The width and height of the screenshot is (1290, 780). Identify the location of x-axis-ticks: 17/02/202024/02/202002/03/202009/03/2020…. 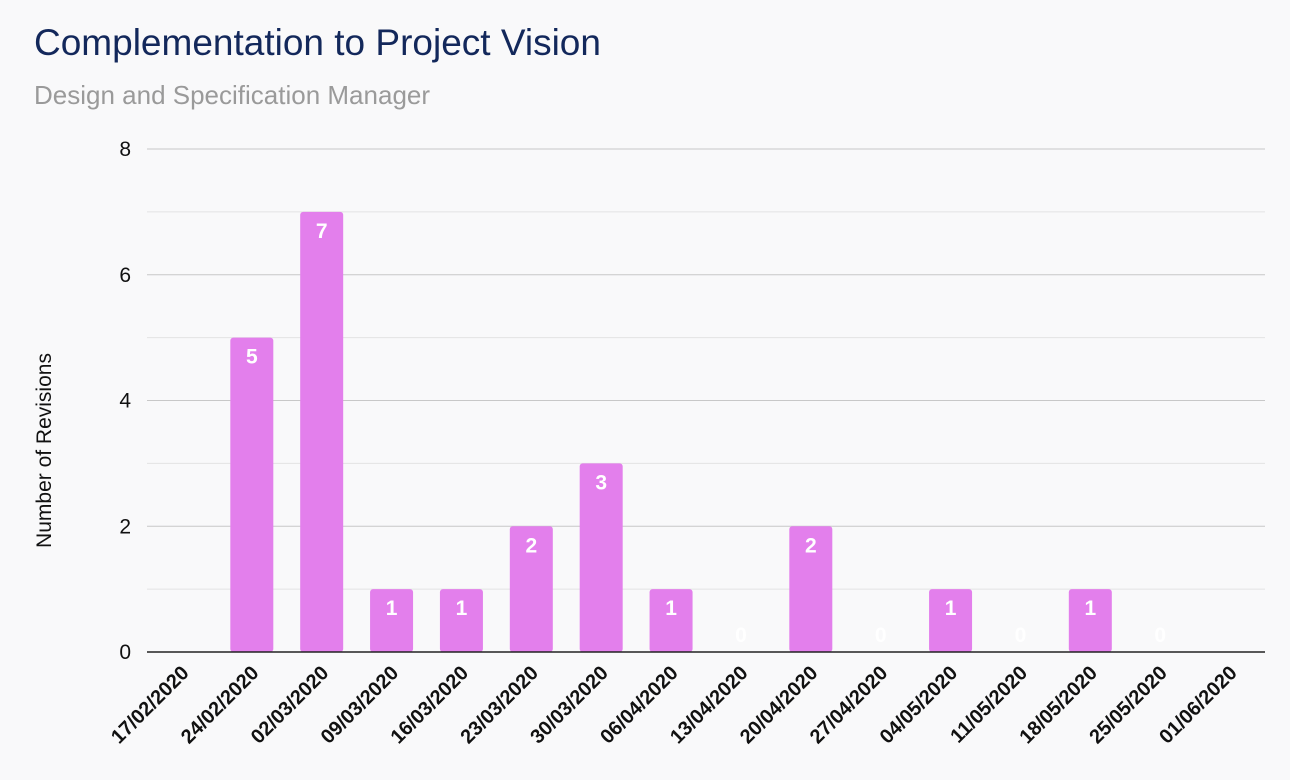
(674, 705).